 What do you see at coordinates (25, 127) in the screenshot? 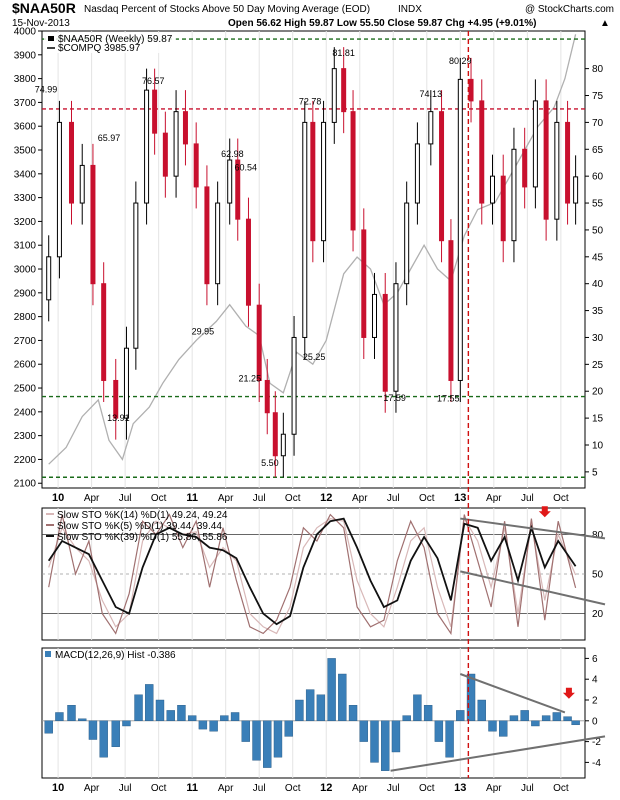
I see `left-axis-label: 3600` at bounding box center [25, 127].